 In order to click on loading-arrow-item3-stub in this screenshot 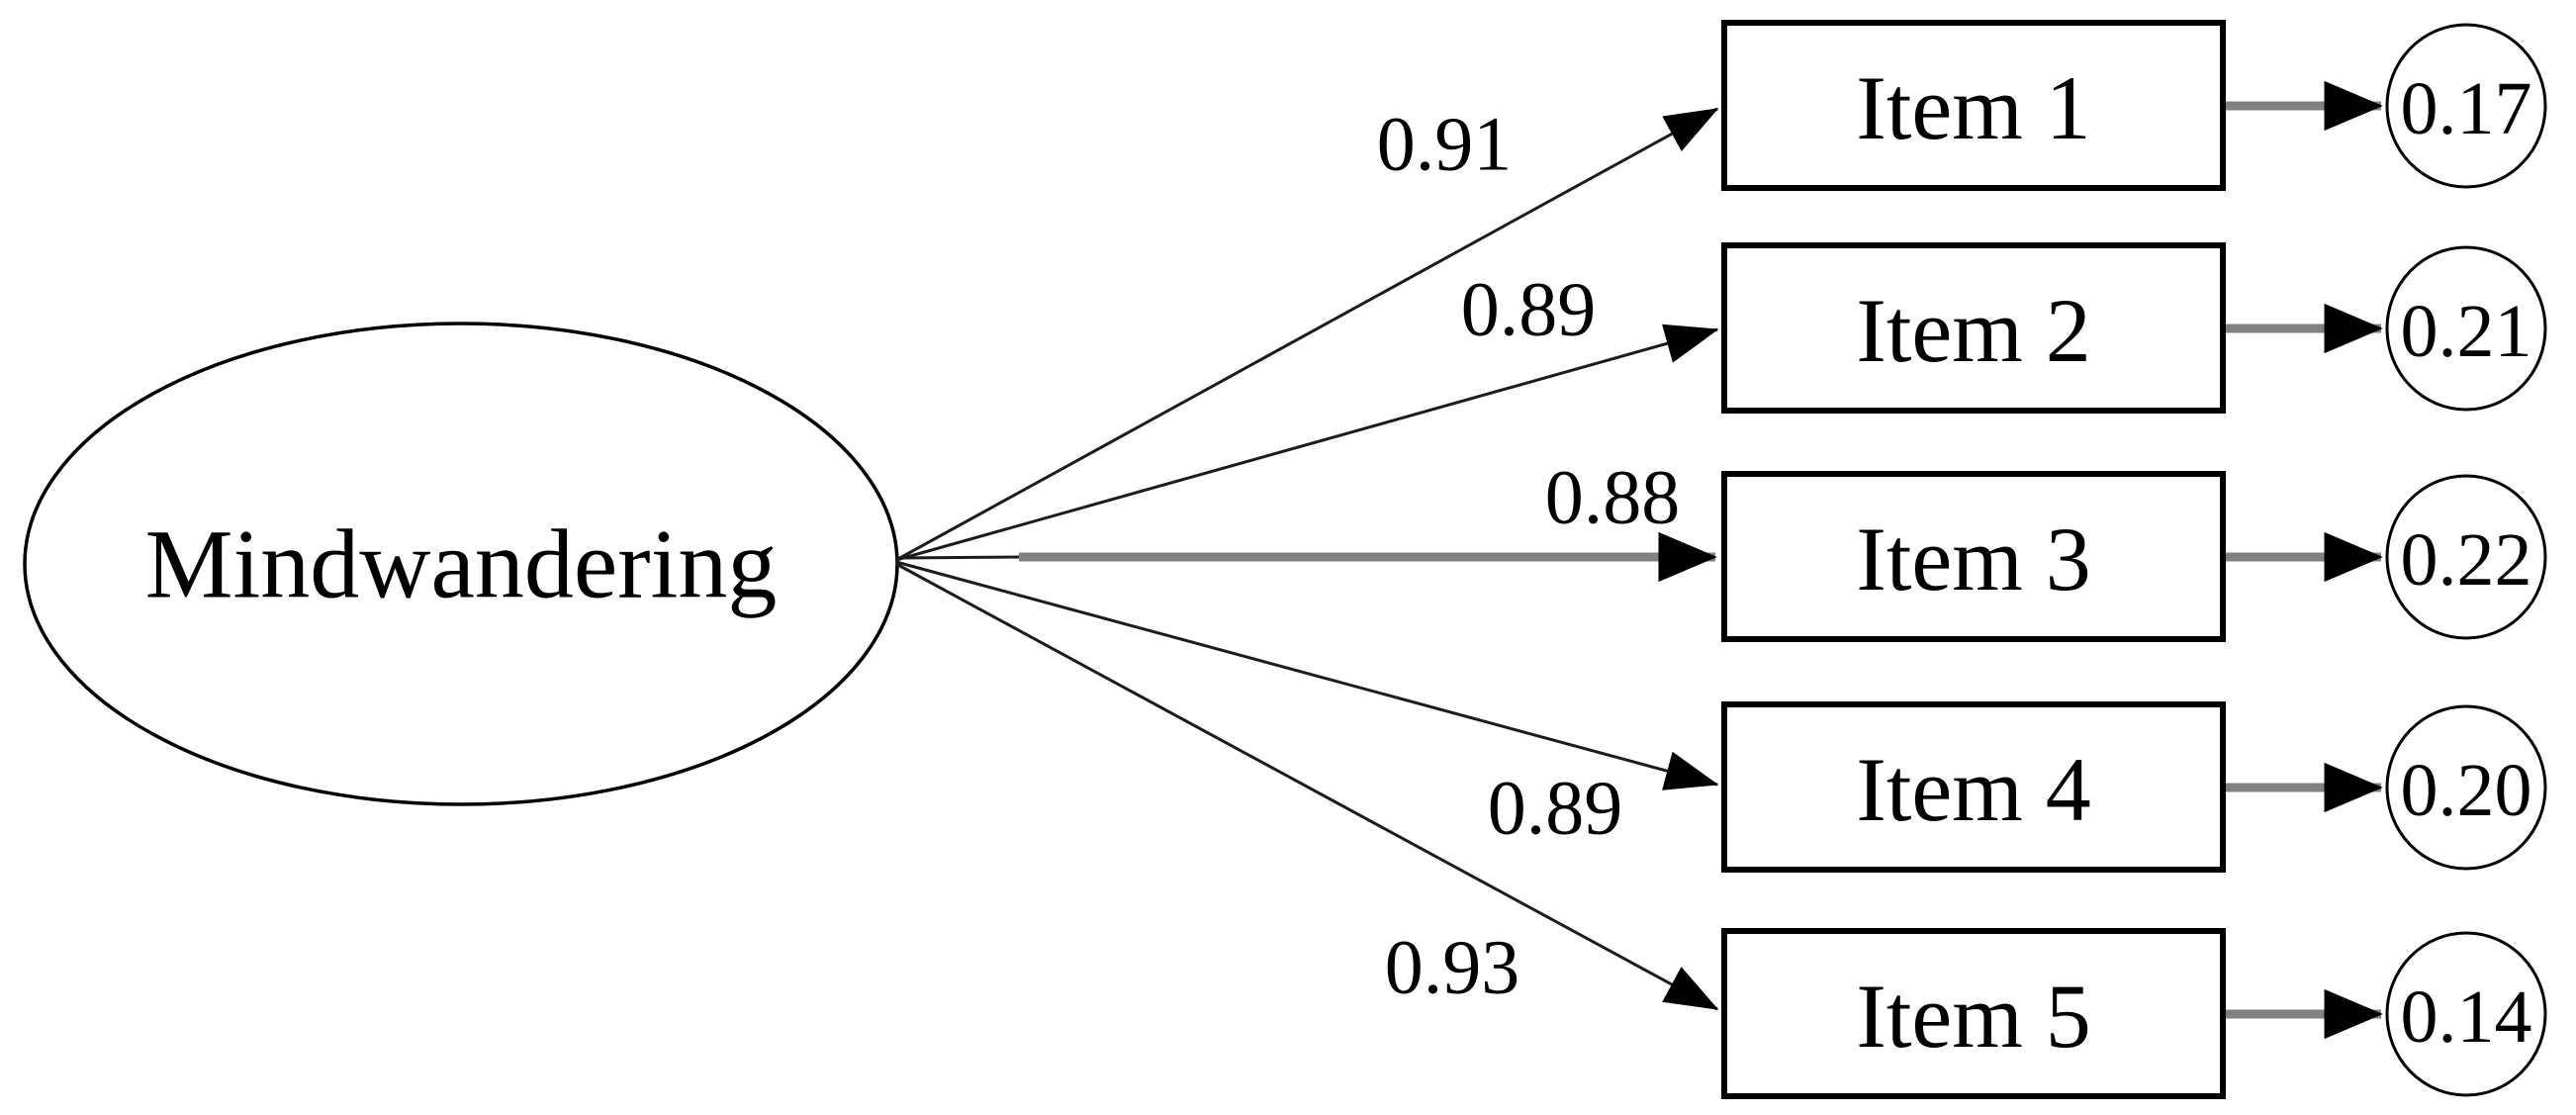, I will do `click(960, 557)`.